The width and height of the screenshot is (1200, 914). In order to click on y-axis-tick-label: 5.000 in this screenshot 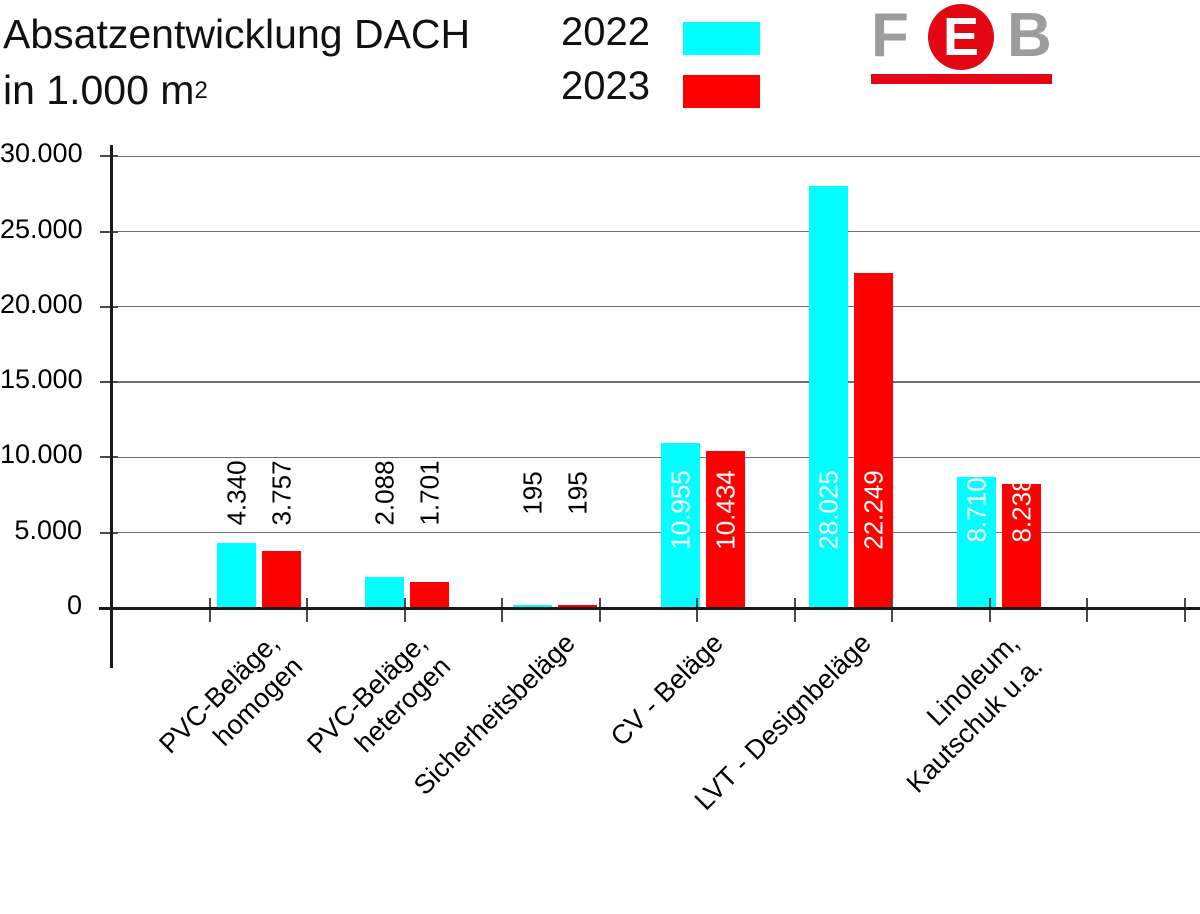, I will do `click(48, 529)`.